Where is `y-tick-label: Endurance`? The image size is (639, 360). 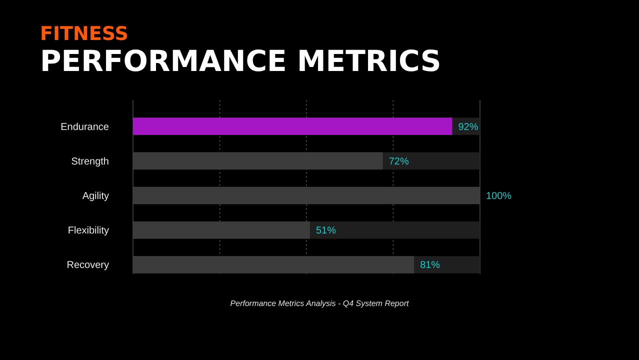
y-tick-label: Endurance is located at coordinates (85, 127).